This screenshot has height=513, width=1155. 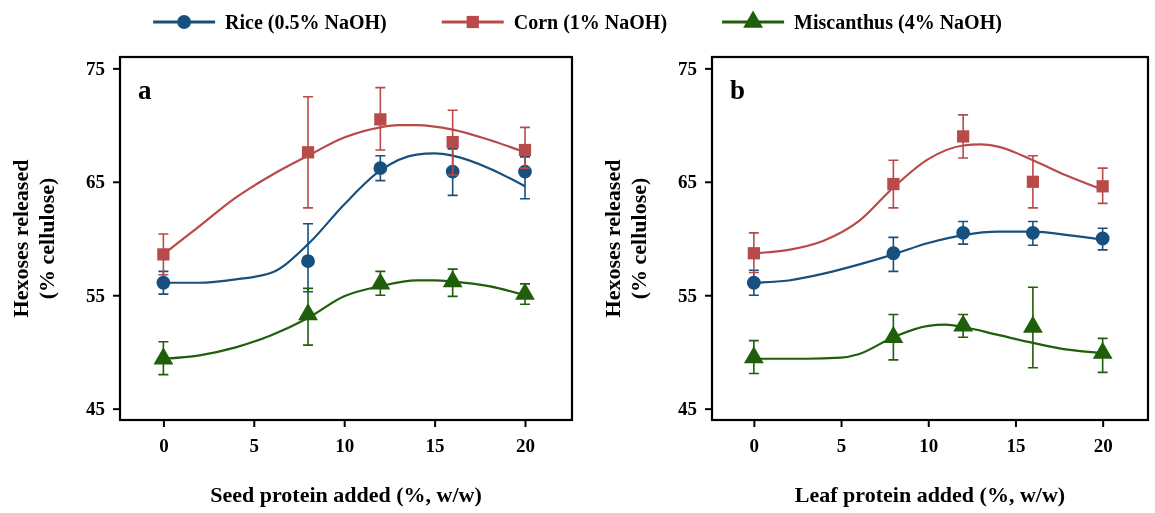 What do you see at coordinates (898, 22) in the screenshot?
I see `legend-label: Miscanthus (4% NaOH)` at bounding box center [898, 22].